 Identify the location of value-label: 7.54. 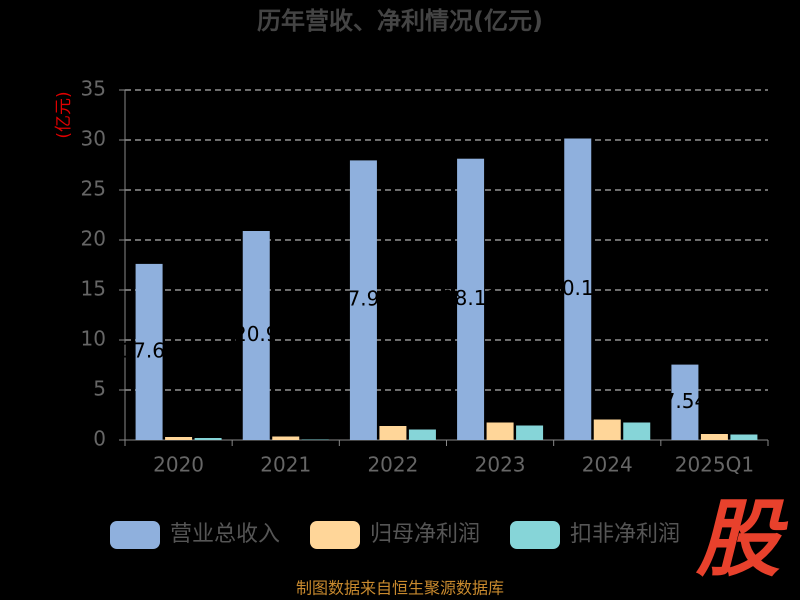
(685, 401).